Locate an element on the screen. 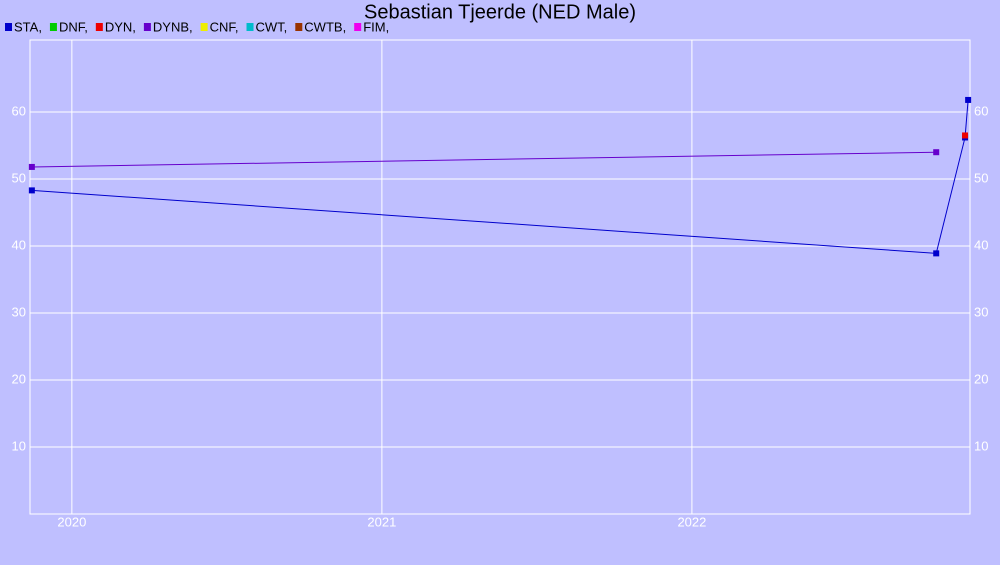  legend-label: DYN, is located at coordinates (120, 26).